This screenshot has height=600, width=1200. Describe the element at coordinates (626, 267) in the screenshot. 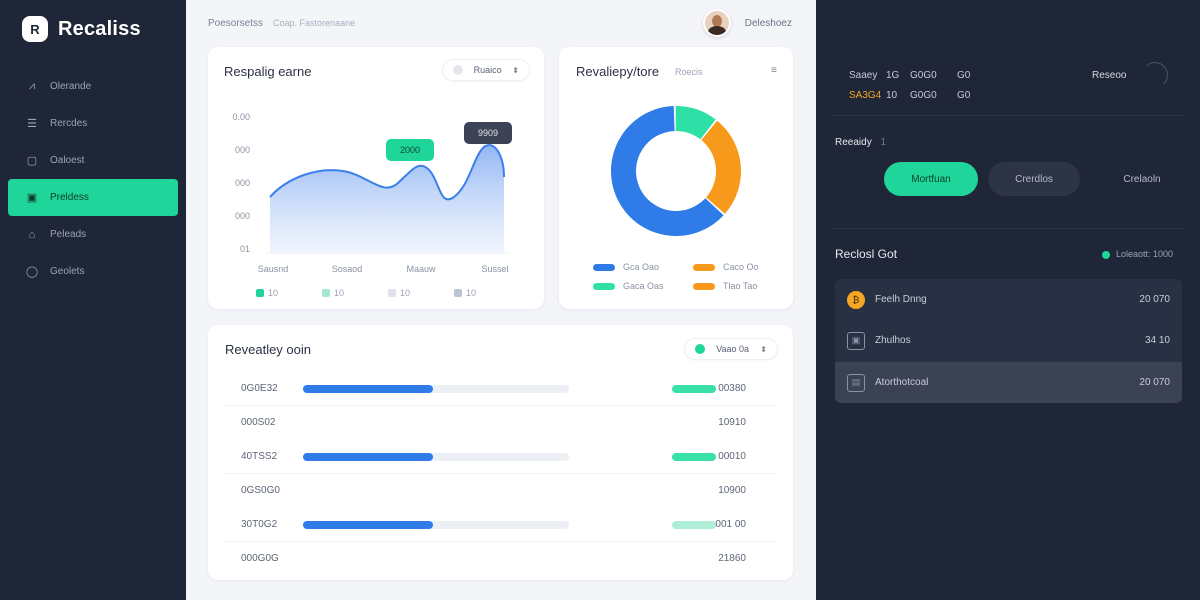

I see `donut-legend-item: Gca Oao` at that location.